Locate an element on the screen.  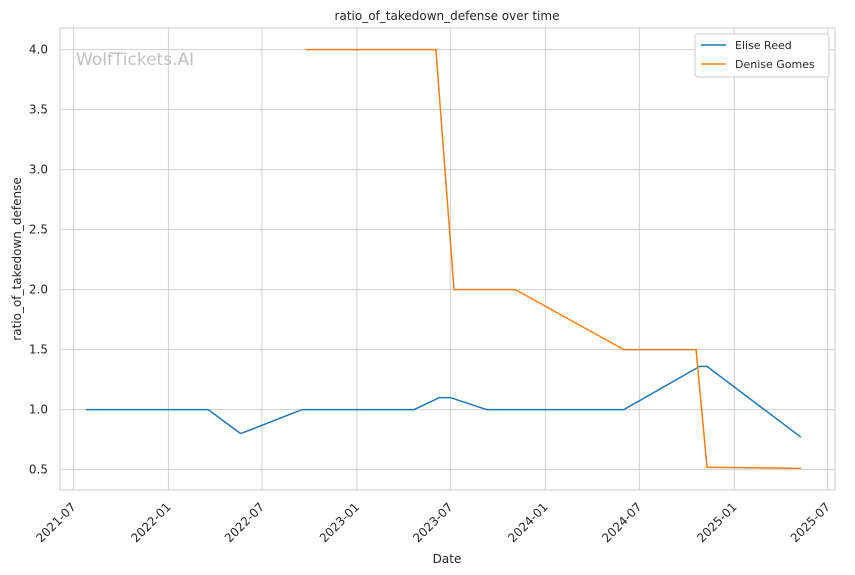
x-tick-label: 2024-07 is located at coordinates (621, 522).